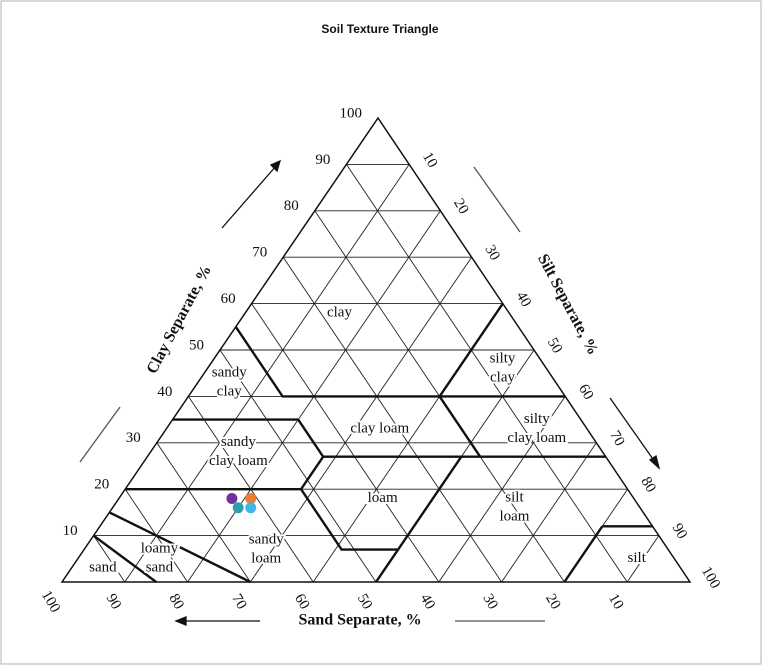  Describe the element at coordinates (491, 252) in the screenshot. I see `silt-tick-label: 30` at that location.